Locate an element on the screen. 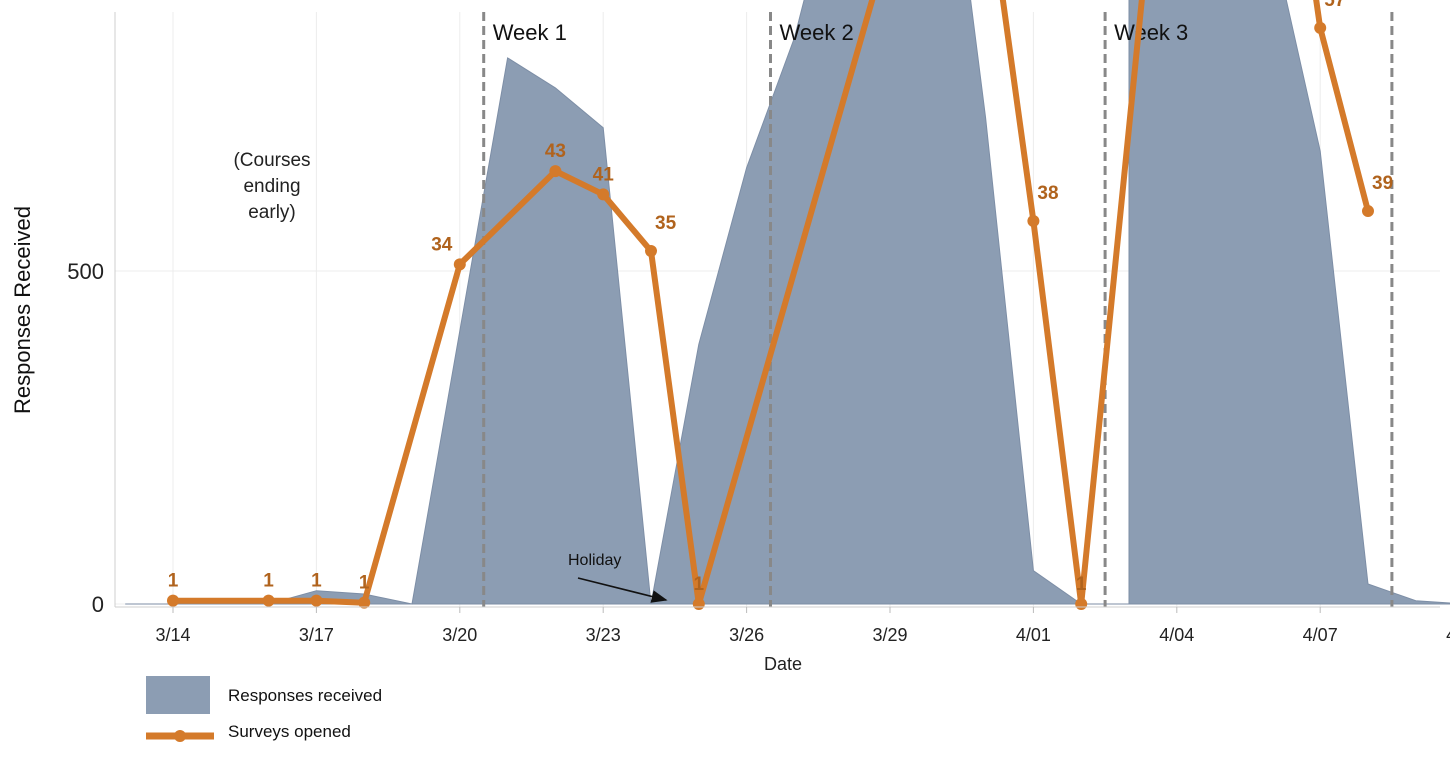 The image size is (1450, 758). week-label-2: Week 2 is located at coordinates (817, 32).